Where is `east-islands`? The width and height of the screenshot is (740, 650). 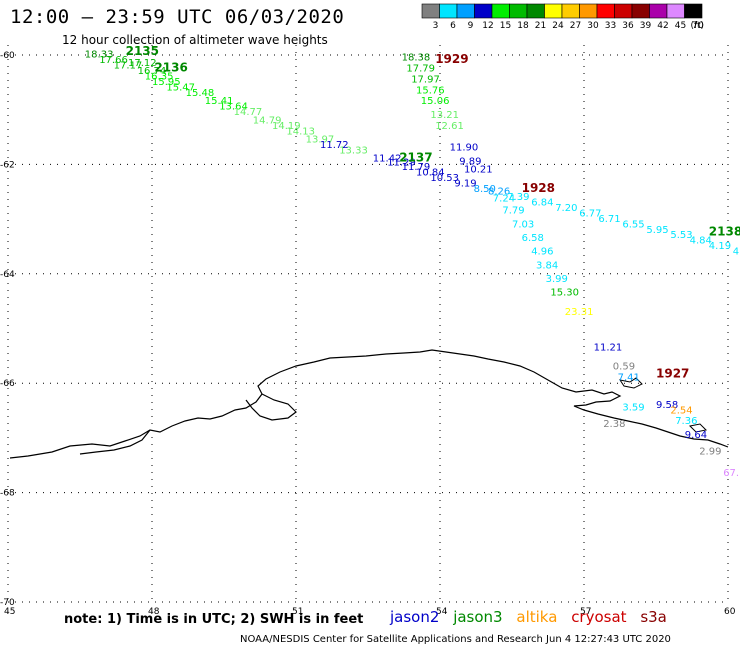 east-islands is located at coordinates (663, 405).